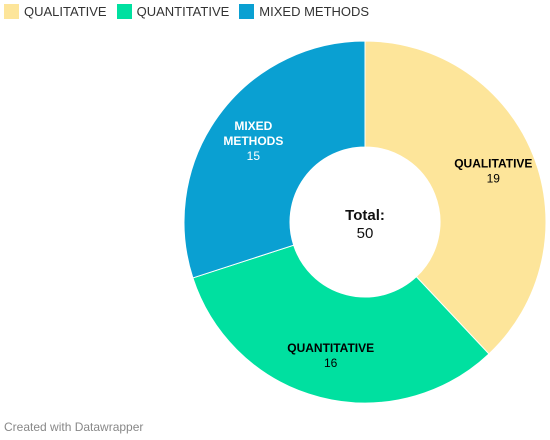 The height and width of the screenshot is (440, 550). Describe the element at coordinates (331, 363) in the screenshot. I see `slice-value-quantitative: 16` at that location.